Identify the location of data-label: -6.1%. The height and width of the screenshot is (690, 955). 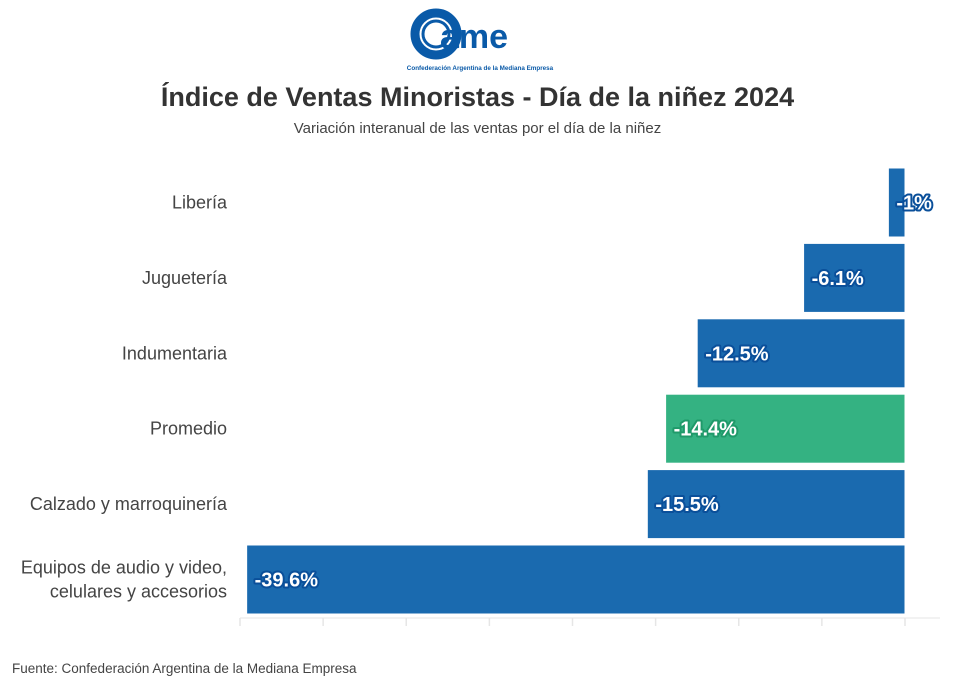
(838, 279).